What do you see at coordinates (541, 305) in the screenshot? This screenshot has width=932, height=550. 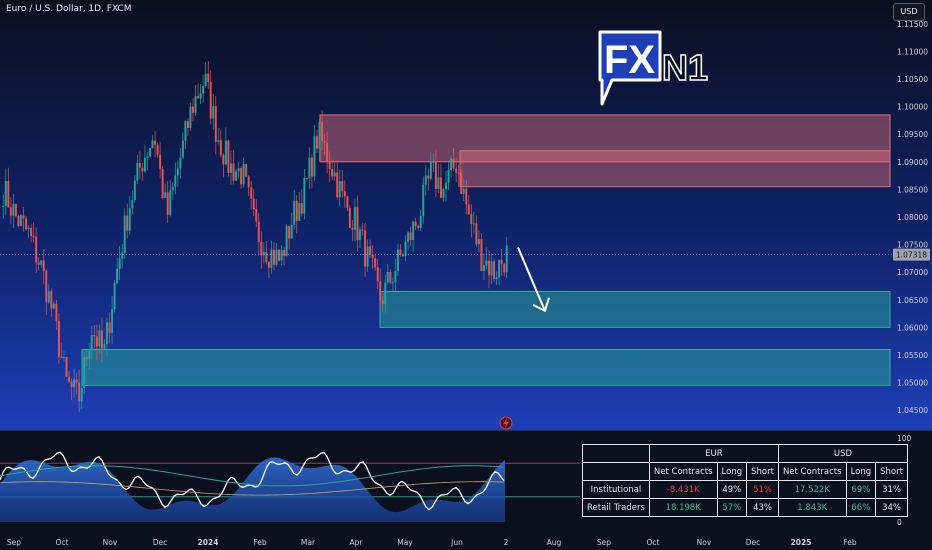 I see `projection-arrowhead` at bounding box center [541, 305].